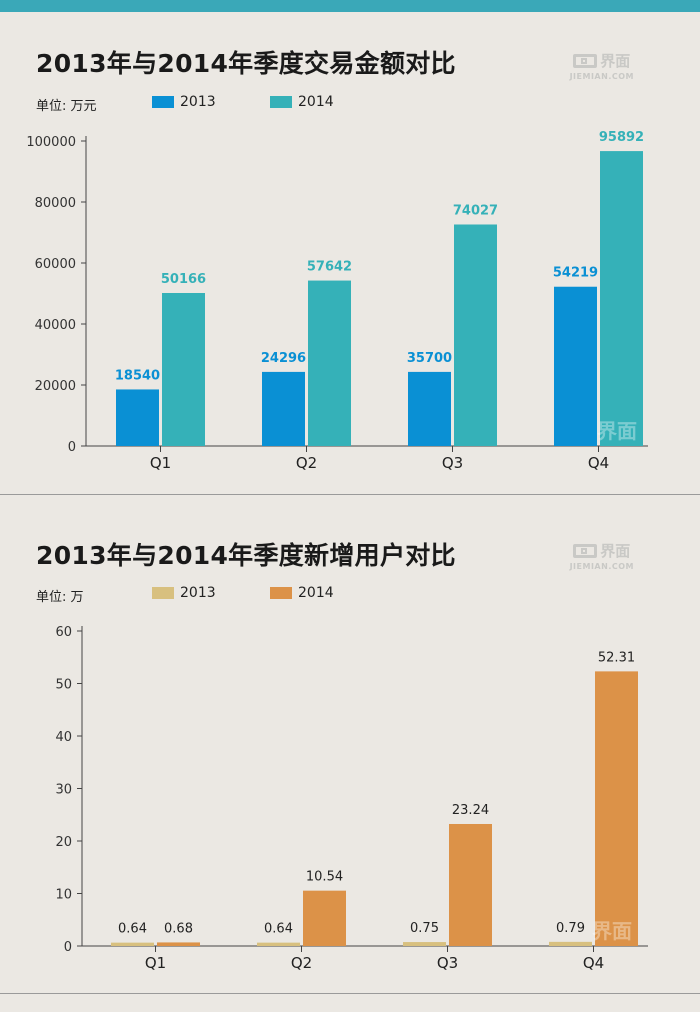 Image resolution: width=700 pixels, height=1012 pixels. I want to click on y-tick-label: 30, so click(63, 790).